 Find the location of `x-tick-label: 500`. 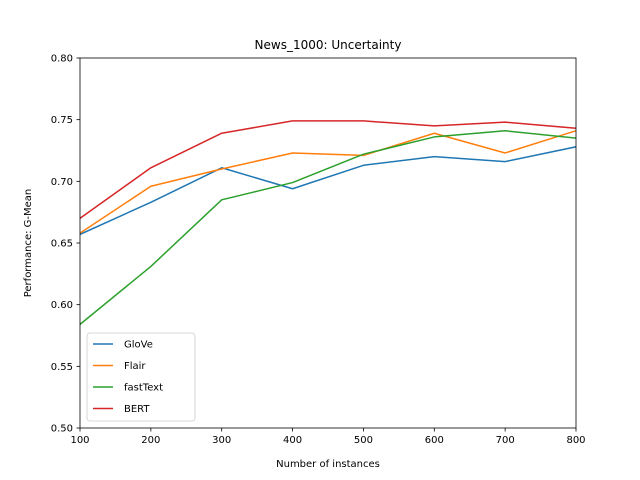

x-tick-label: 500 is located at coordinates (363, 440).